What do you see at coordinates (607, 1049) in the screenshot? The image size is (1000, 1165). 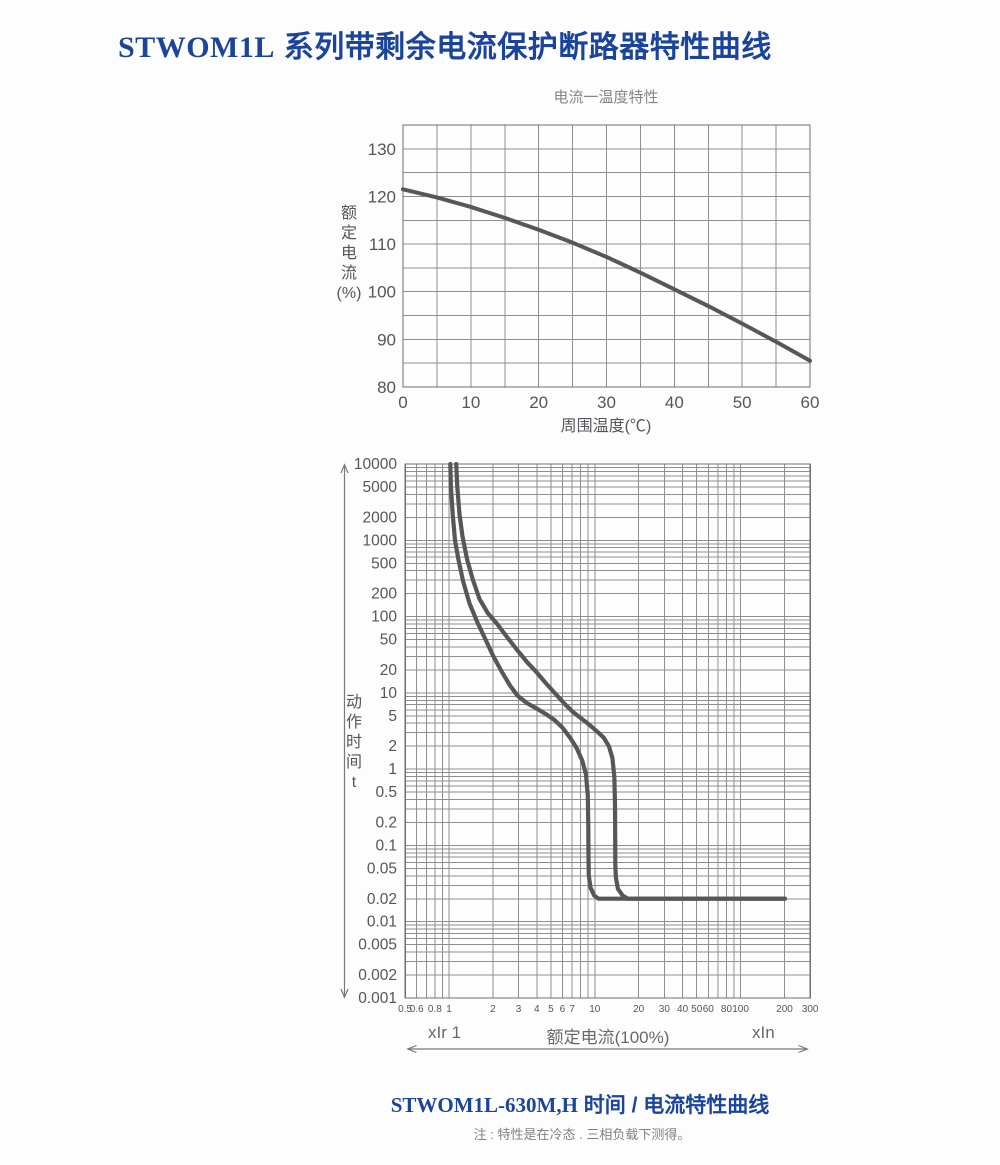 I see `current-axis-arrow` at bounding box center [607, 1049].